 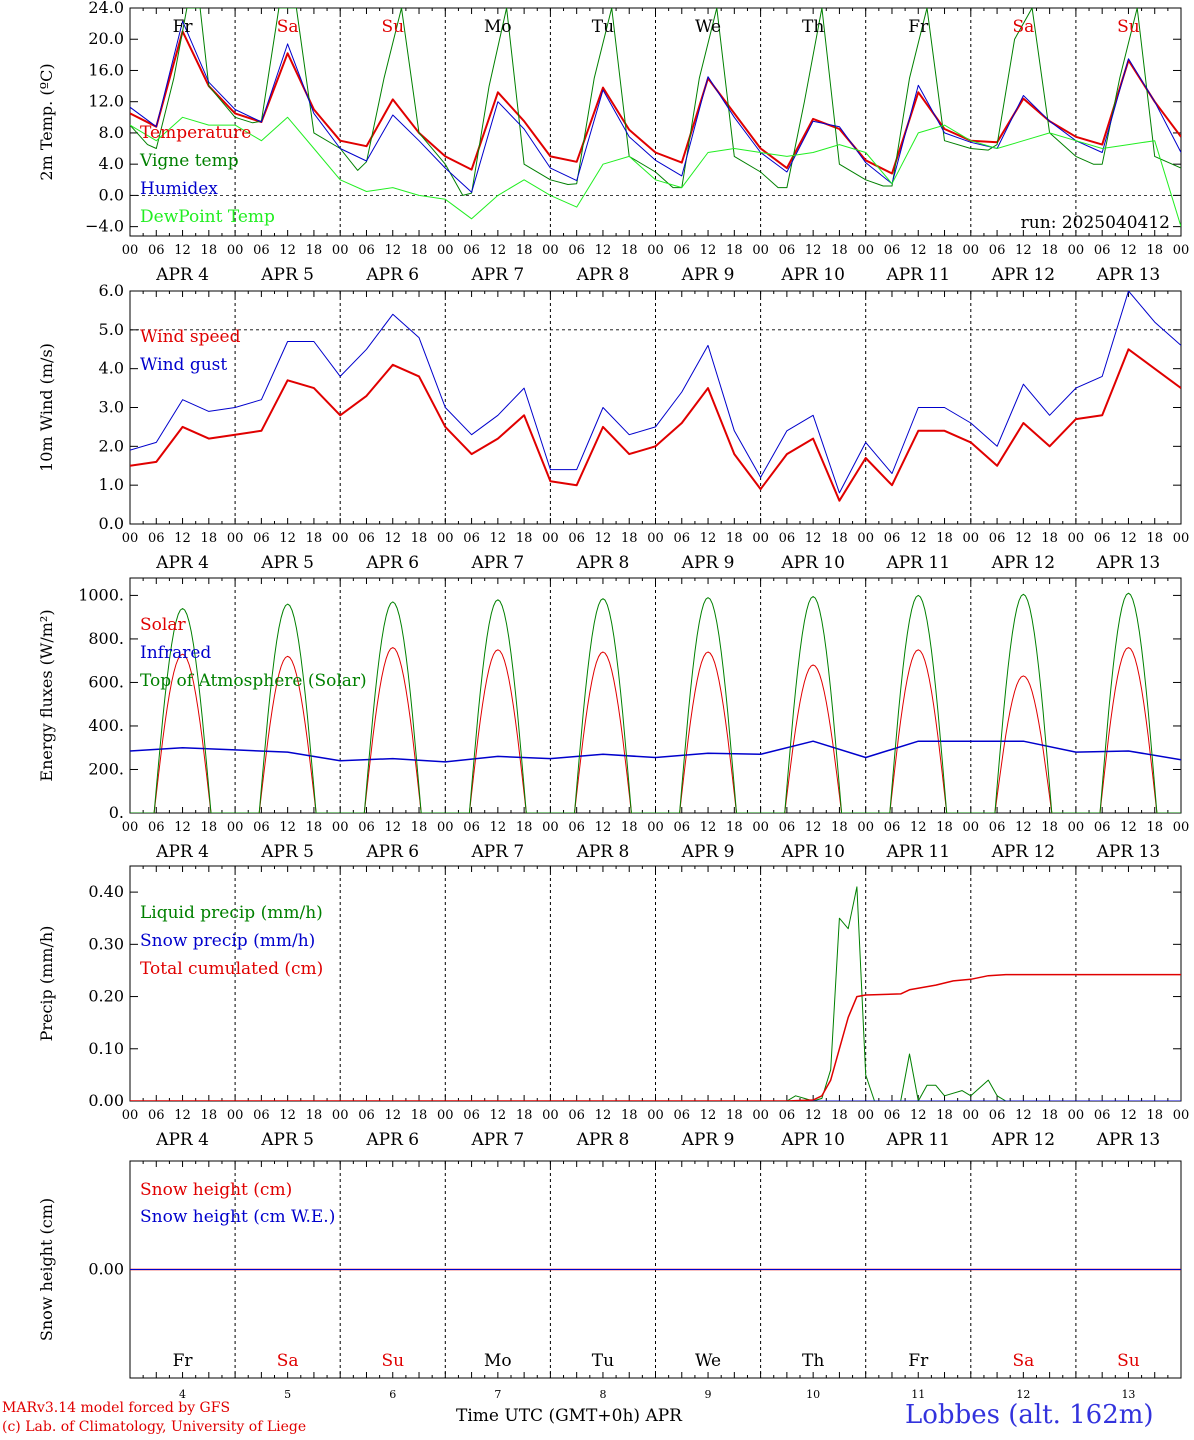 I want to click on day-number-label: 10, so click(x=813, y=1394).